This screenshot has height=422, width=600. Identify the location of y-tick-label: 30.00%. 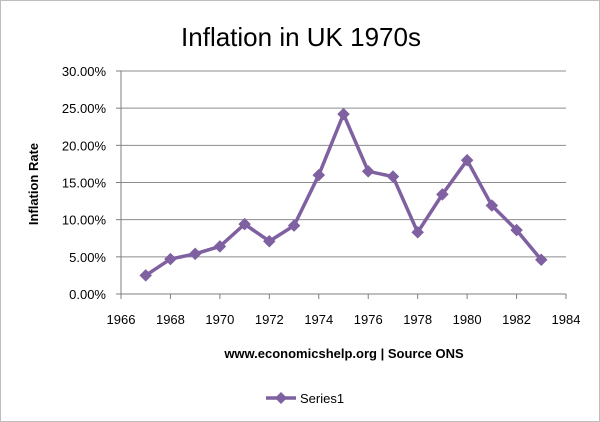
(84, 71).